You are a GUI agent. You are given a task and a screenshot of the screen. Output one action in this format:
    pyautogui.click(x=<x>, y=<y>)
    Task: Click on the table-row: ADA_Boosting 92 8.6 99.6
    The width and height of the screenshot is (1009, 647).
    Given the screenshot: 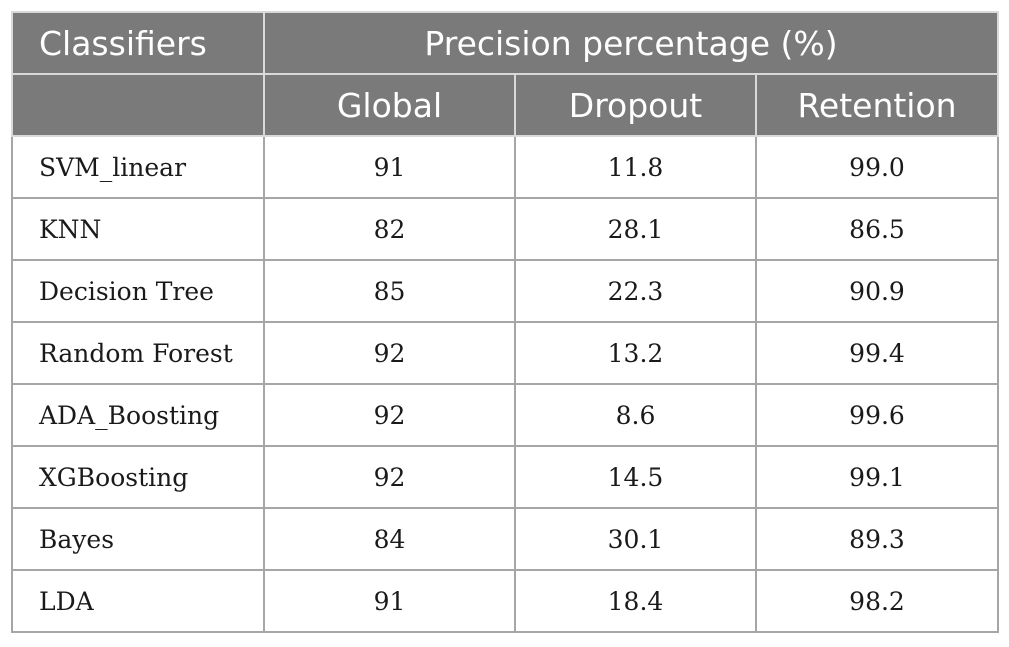 What is the action you would take?
    pyautogui.click(x=505, y=415)
    